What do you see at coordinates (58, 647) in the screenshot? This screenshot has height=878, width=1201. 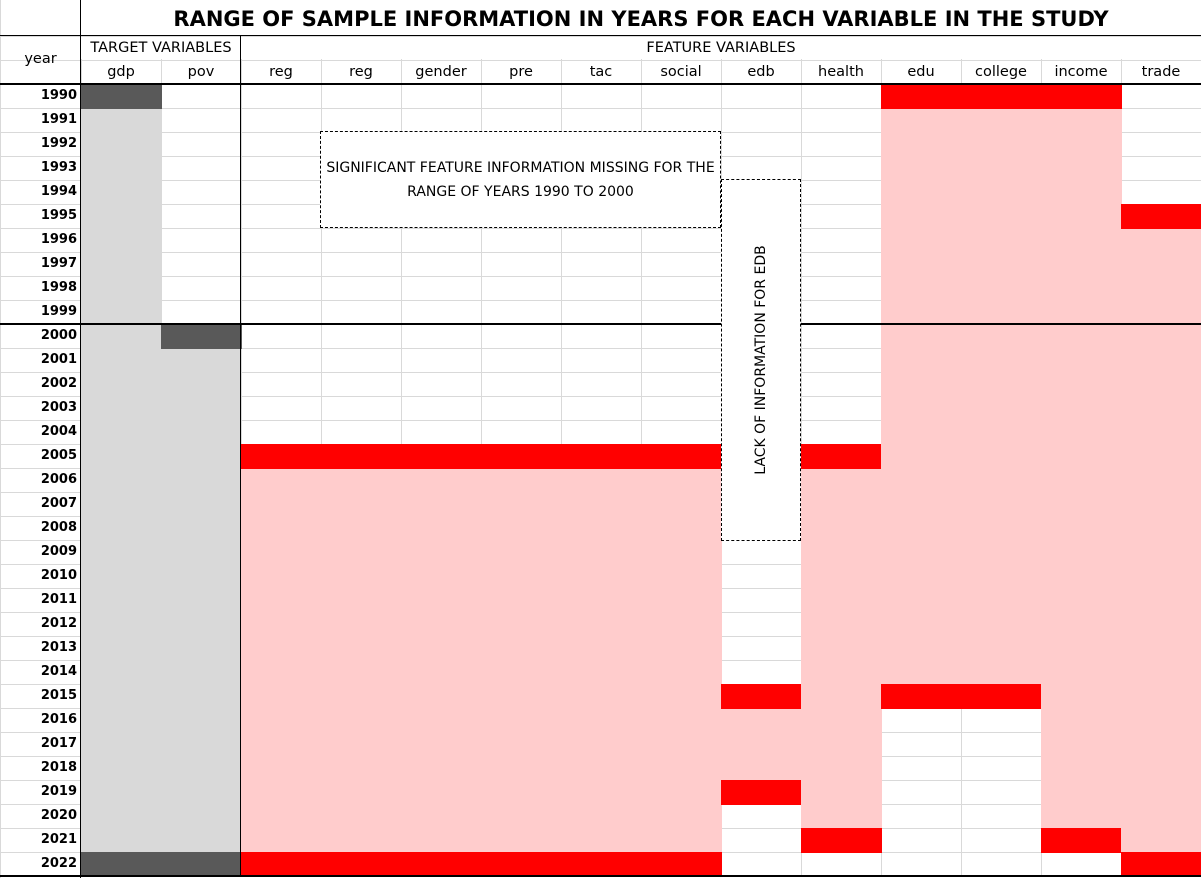 I see `year-label: 2013` at bounding box center [58, 647].